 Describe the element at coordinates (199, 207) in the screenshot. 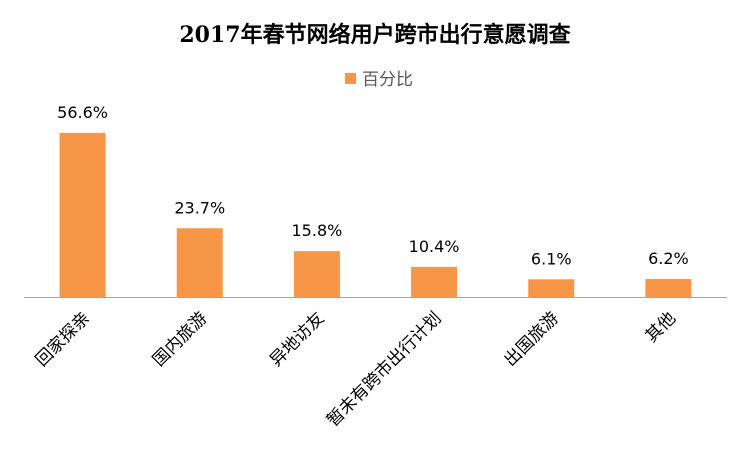

I see `data-label-1: 23.7%` at that location.